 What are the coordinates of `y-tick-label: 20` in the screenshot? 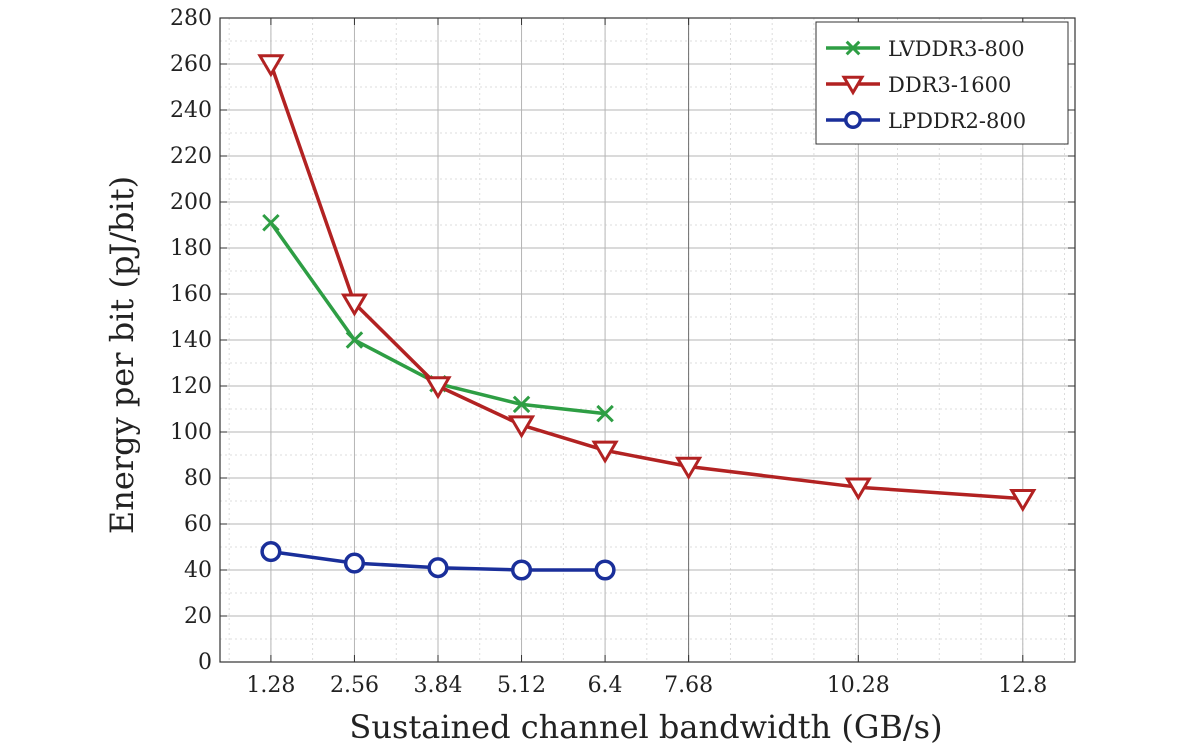 It's located at (198, 616).